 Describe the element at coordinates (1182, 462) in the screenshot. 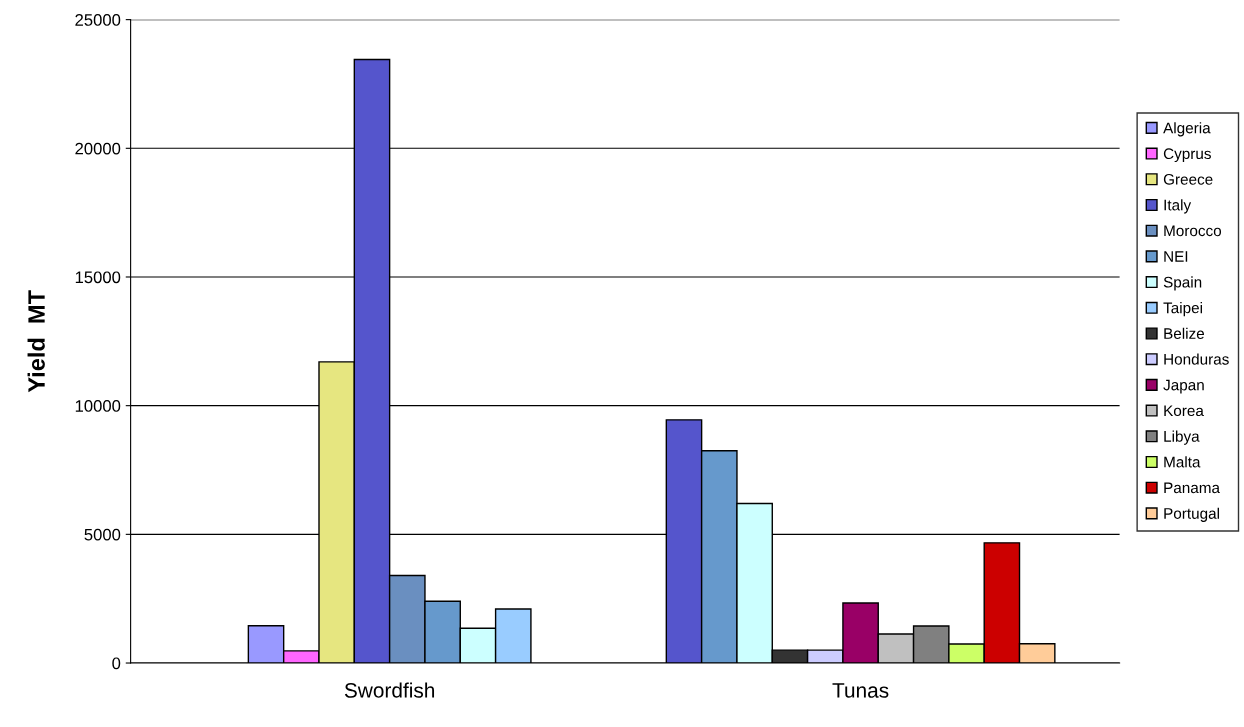

I see `legend-label: Malta` at that location.